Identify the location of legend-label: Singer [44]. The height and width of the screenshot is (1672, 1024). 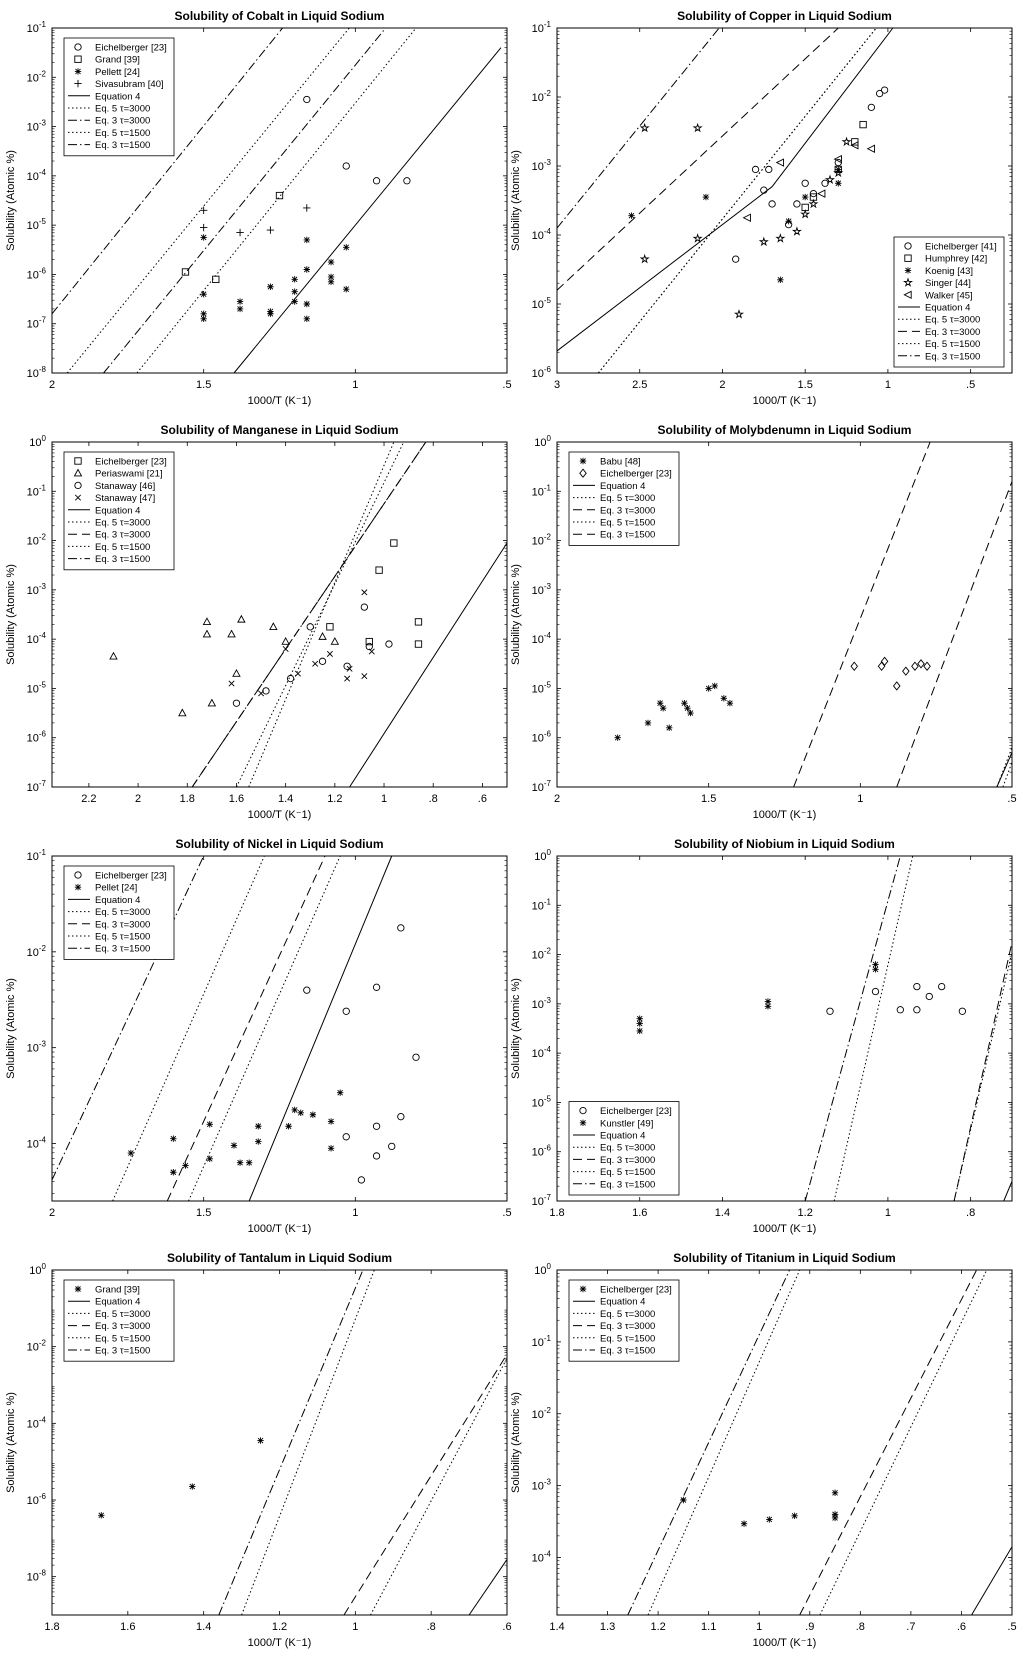
(948, 283).